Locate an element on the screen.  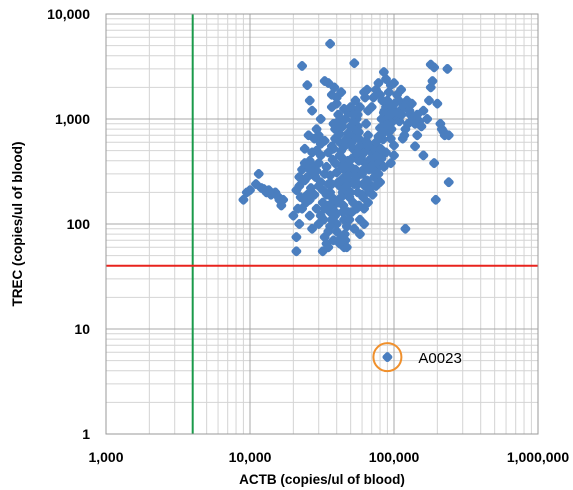
x-tick-label: 1,000,000 is located at coordinates (538, 457).